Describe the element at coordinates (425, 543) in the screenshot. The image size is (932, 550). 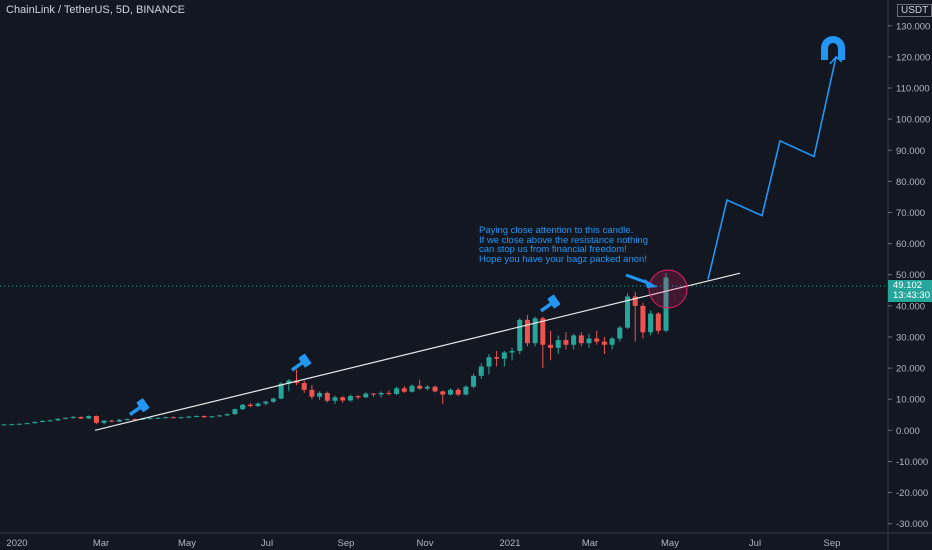
I see `x-tick-label: Nov` at that location.